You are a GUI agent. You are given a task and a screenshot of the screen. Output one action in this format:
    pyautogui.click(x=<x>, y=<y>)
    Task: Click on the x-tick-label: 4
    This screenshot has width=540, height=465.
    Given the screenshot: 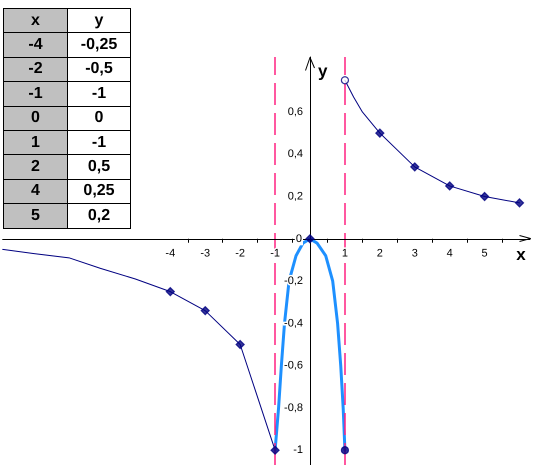 What is the action you would take?
    pyautogui.click(x=449, y=253)
    